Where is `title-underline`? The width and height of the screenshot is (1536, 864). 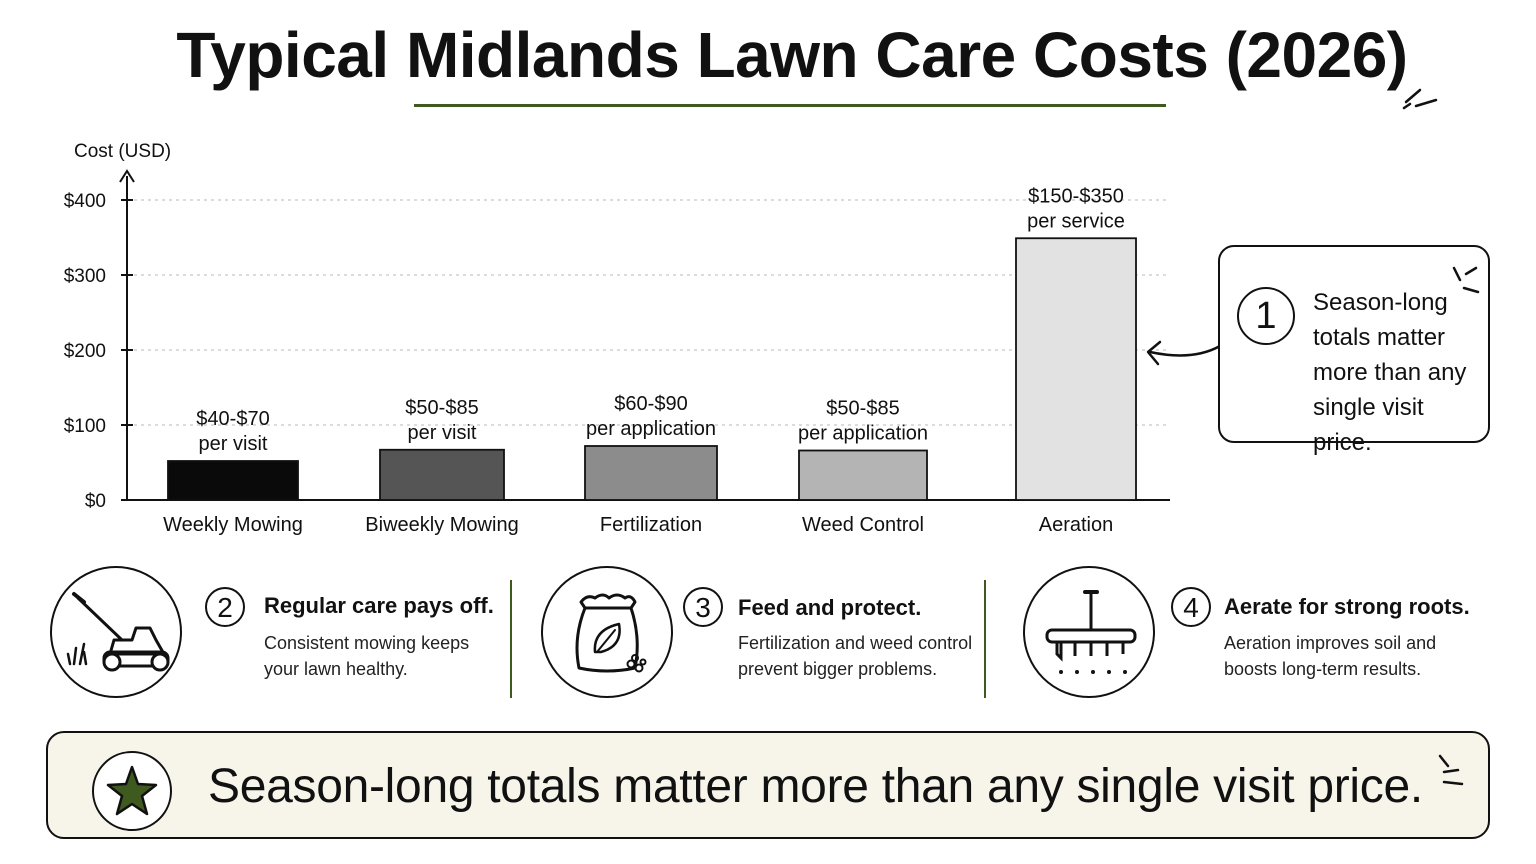
title-underline is located at coordinates (790, 105).